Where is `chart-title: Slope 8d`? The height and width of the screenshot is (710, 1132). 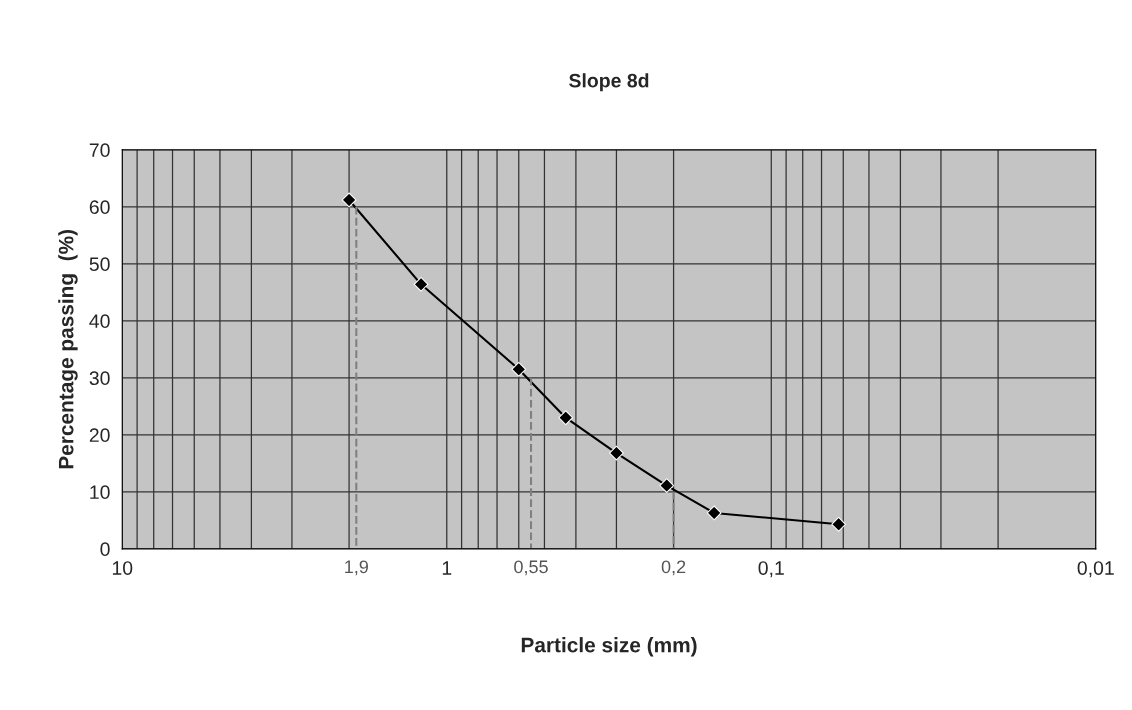
chart-title: Slope 8d is located at coordinates (609, 82).